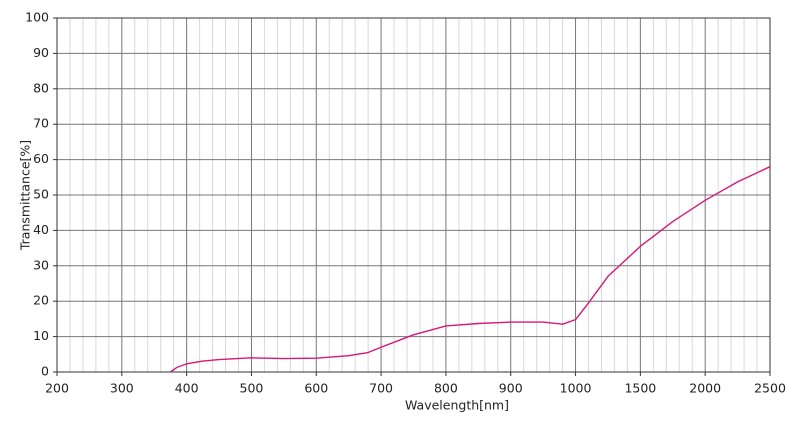 This screenshot has height=429, width=800. What do you see at coordinates (57, 388) in the screenshot?
I see `x-tick-label: 200` at bounding box center [57, 388].